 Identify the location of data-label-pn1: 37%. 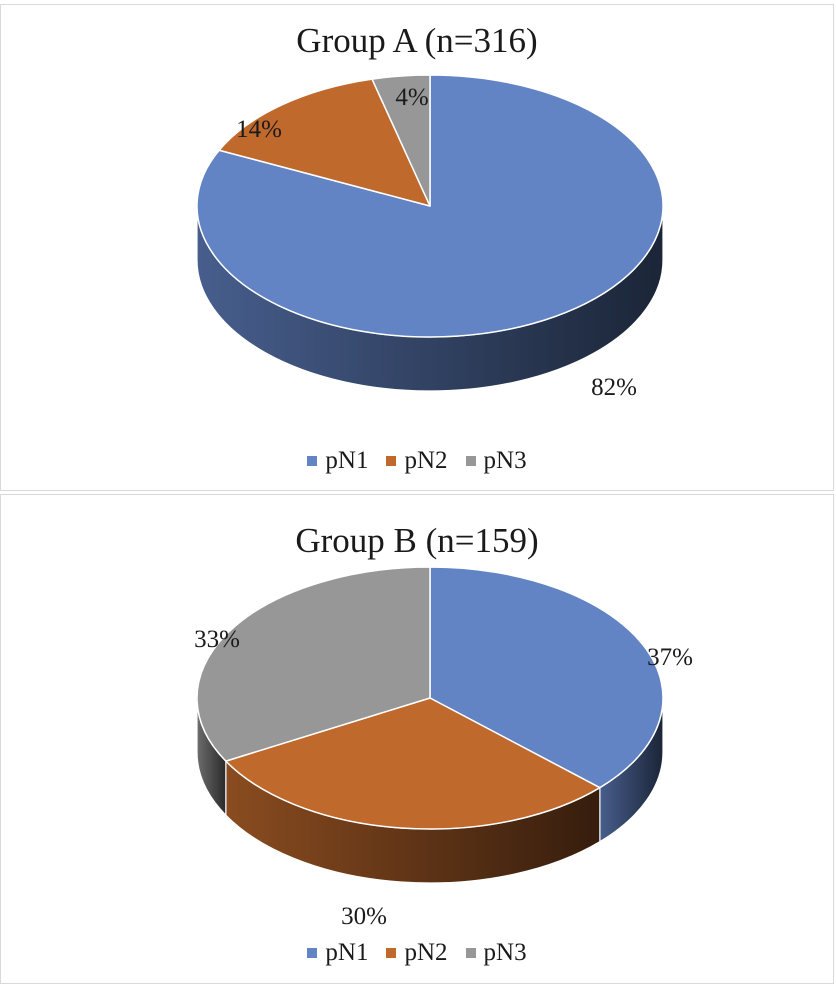
(670, 657).